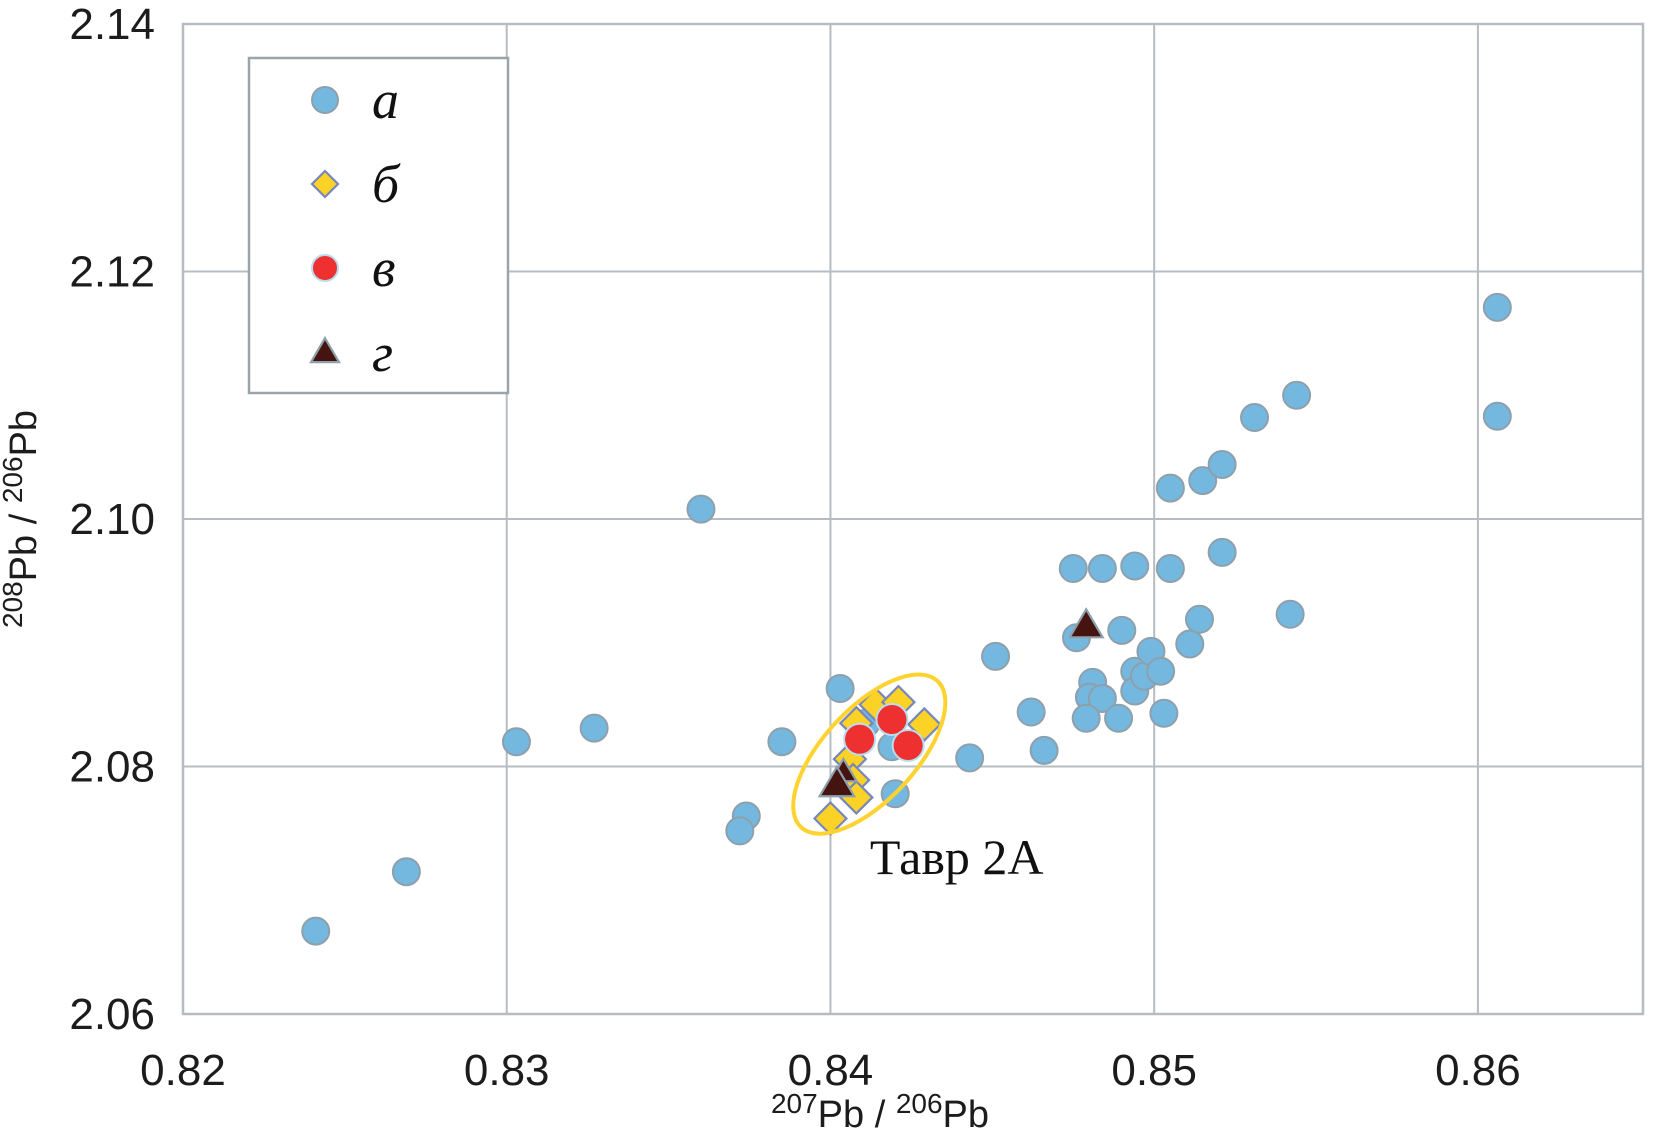 The width and height of the screenshot is (1654, 1148). Describe the element at coordinates (961, 702) in the screenshot. I see `series-г` at that location.